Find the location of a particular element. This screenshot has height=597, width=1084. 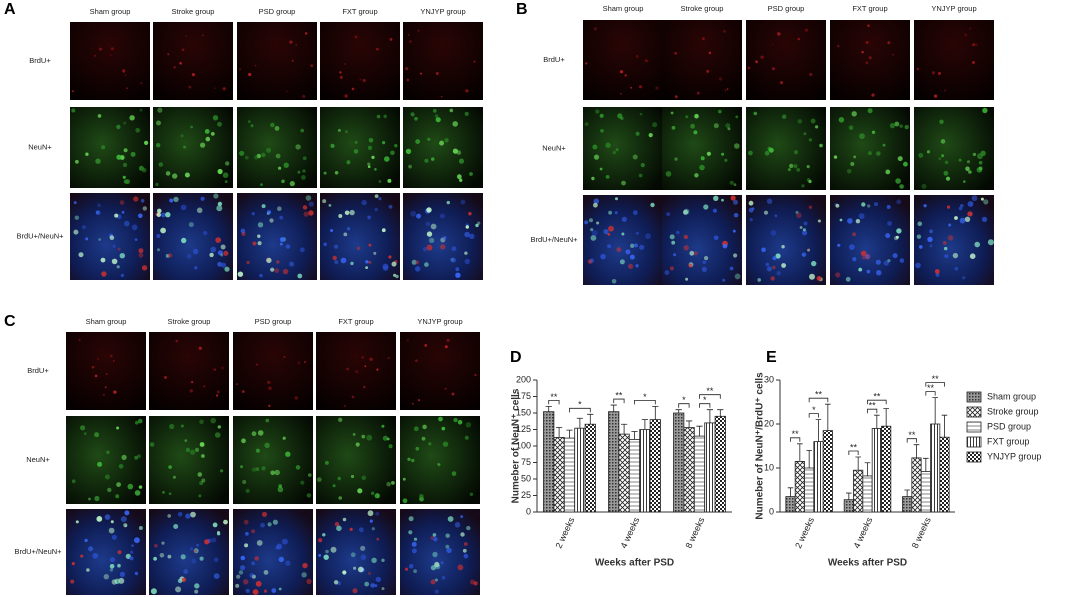

x-tick-label: 4 weeks is located at coordinates (629, 532).